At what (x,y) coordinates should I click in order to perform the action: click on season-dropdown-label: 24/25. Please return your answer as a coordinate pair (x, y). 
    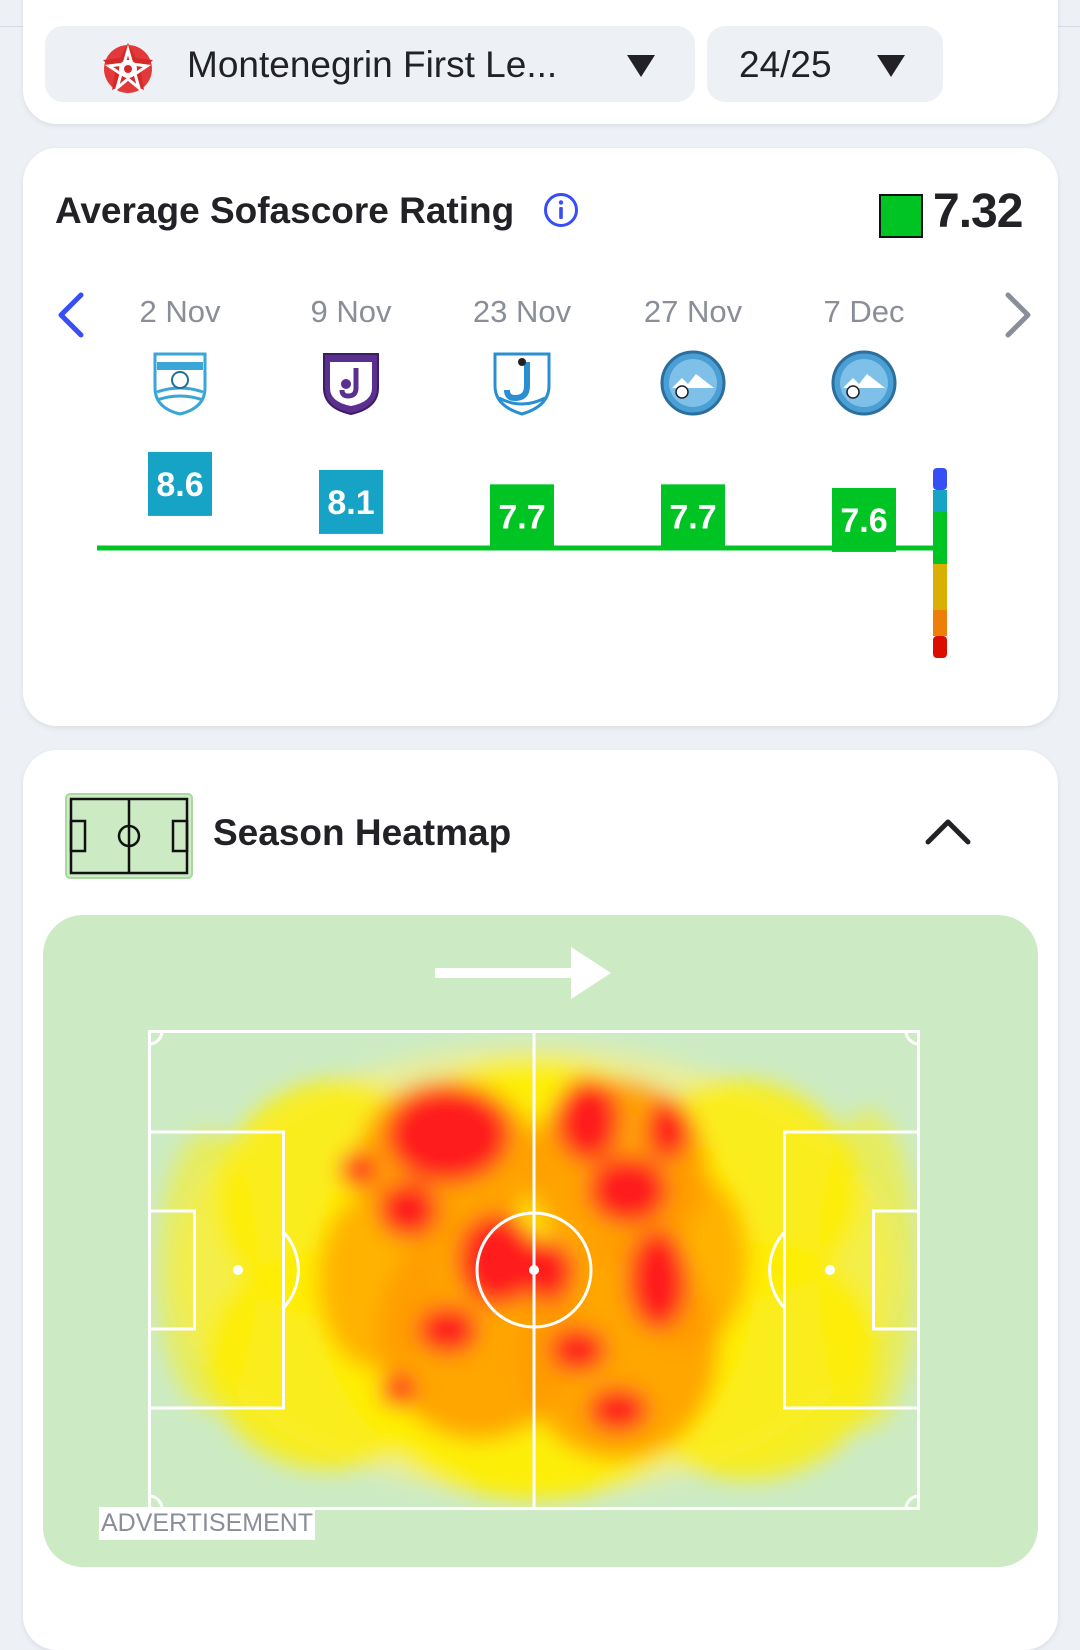
    Looking at the image, I should click on (785, 64).